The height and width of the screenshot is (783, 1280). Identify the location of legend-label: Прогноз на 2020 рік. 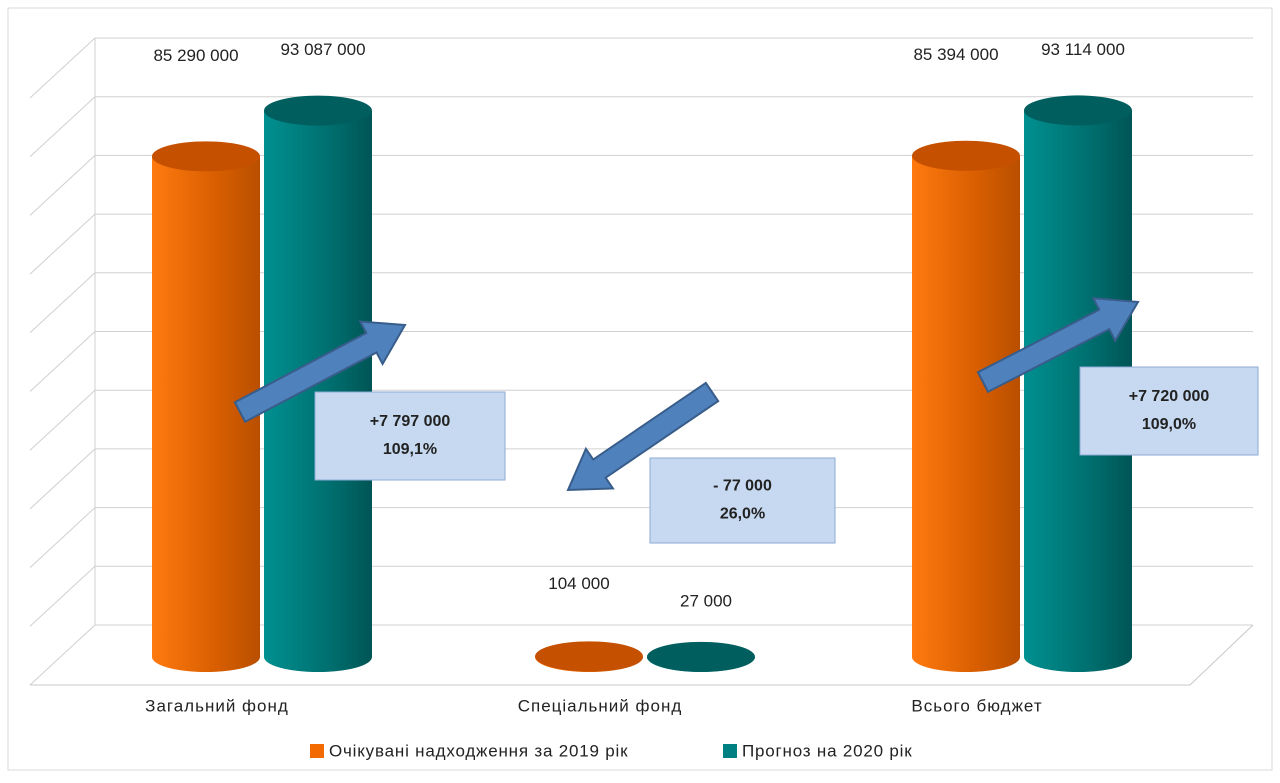
(827, 750).